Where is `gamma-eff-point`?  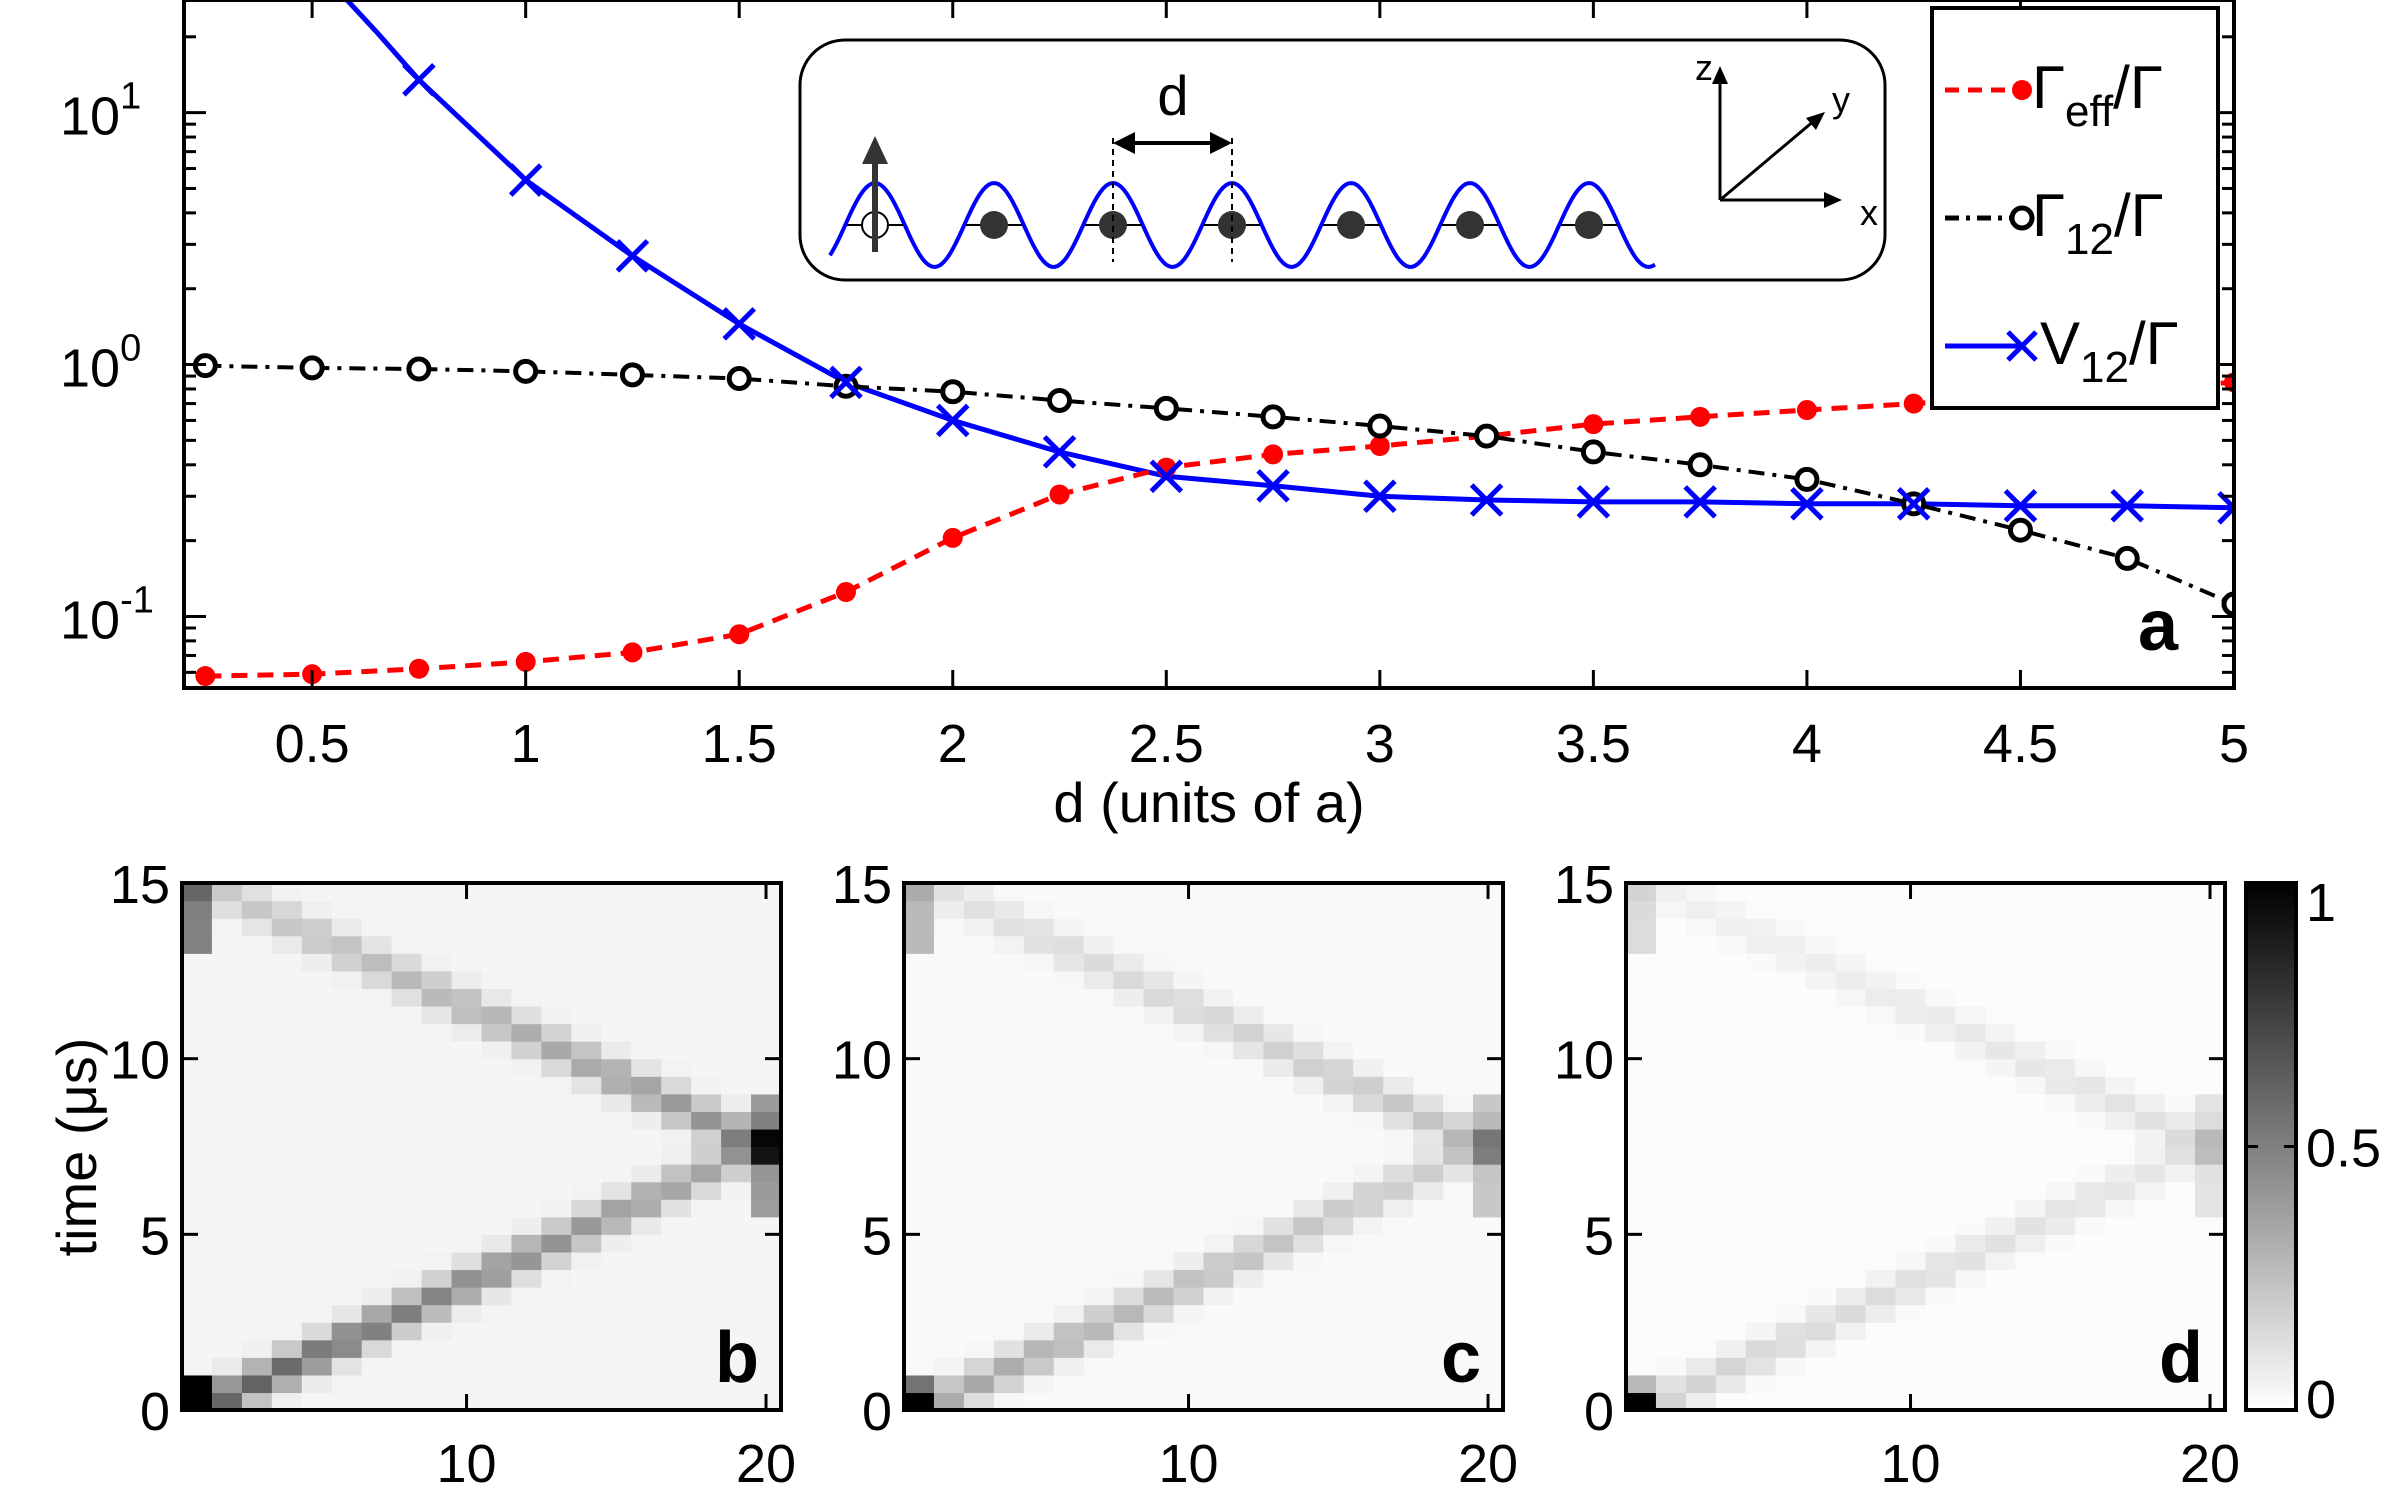
gamma-eff-point is located at coordinates (1700, 416).